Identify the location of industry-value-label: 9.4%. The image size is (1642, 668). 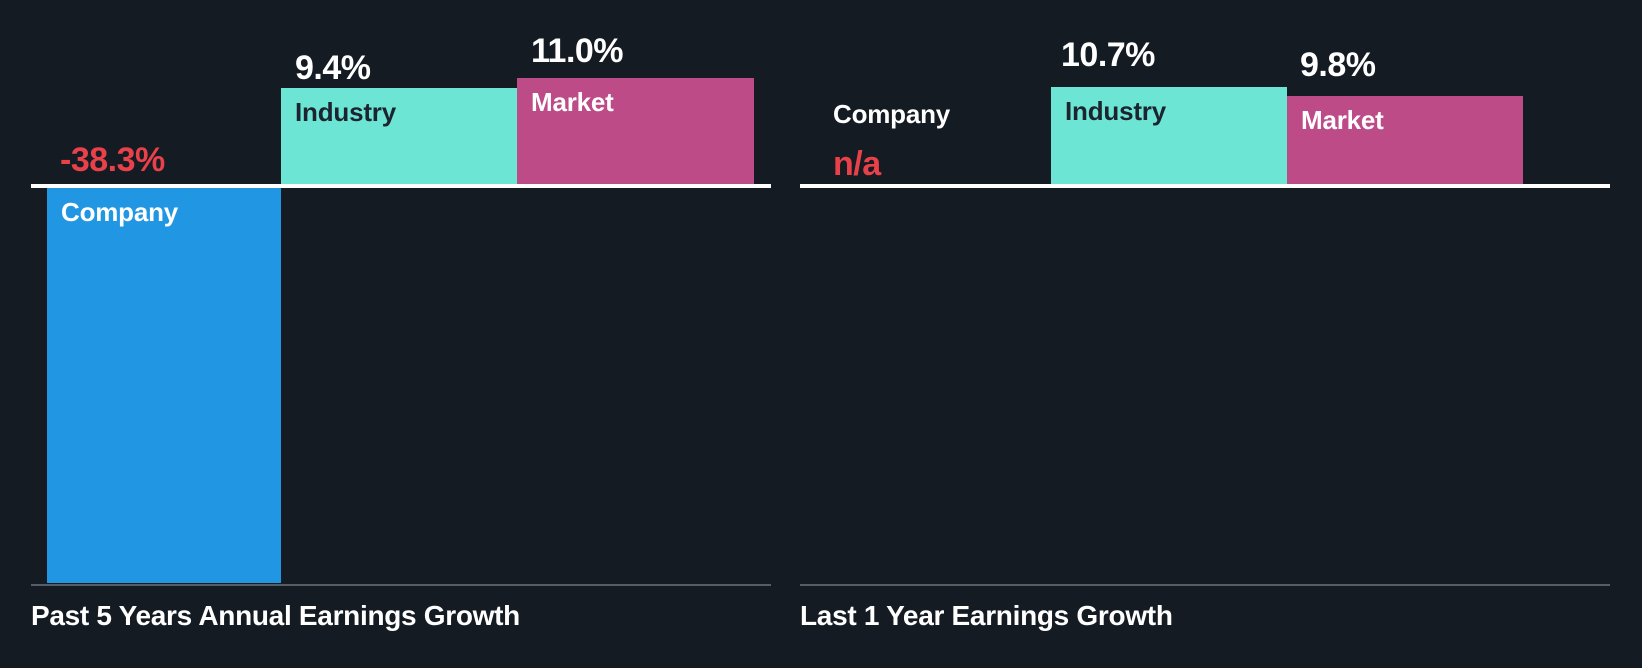
(333, 68).